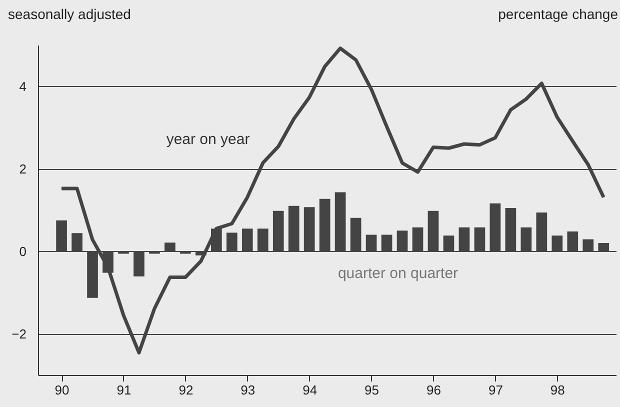 The image size is (620, 407). I want to click on y-tick-label: 4, so click(22, 86).